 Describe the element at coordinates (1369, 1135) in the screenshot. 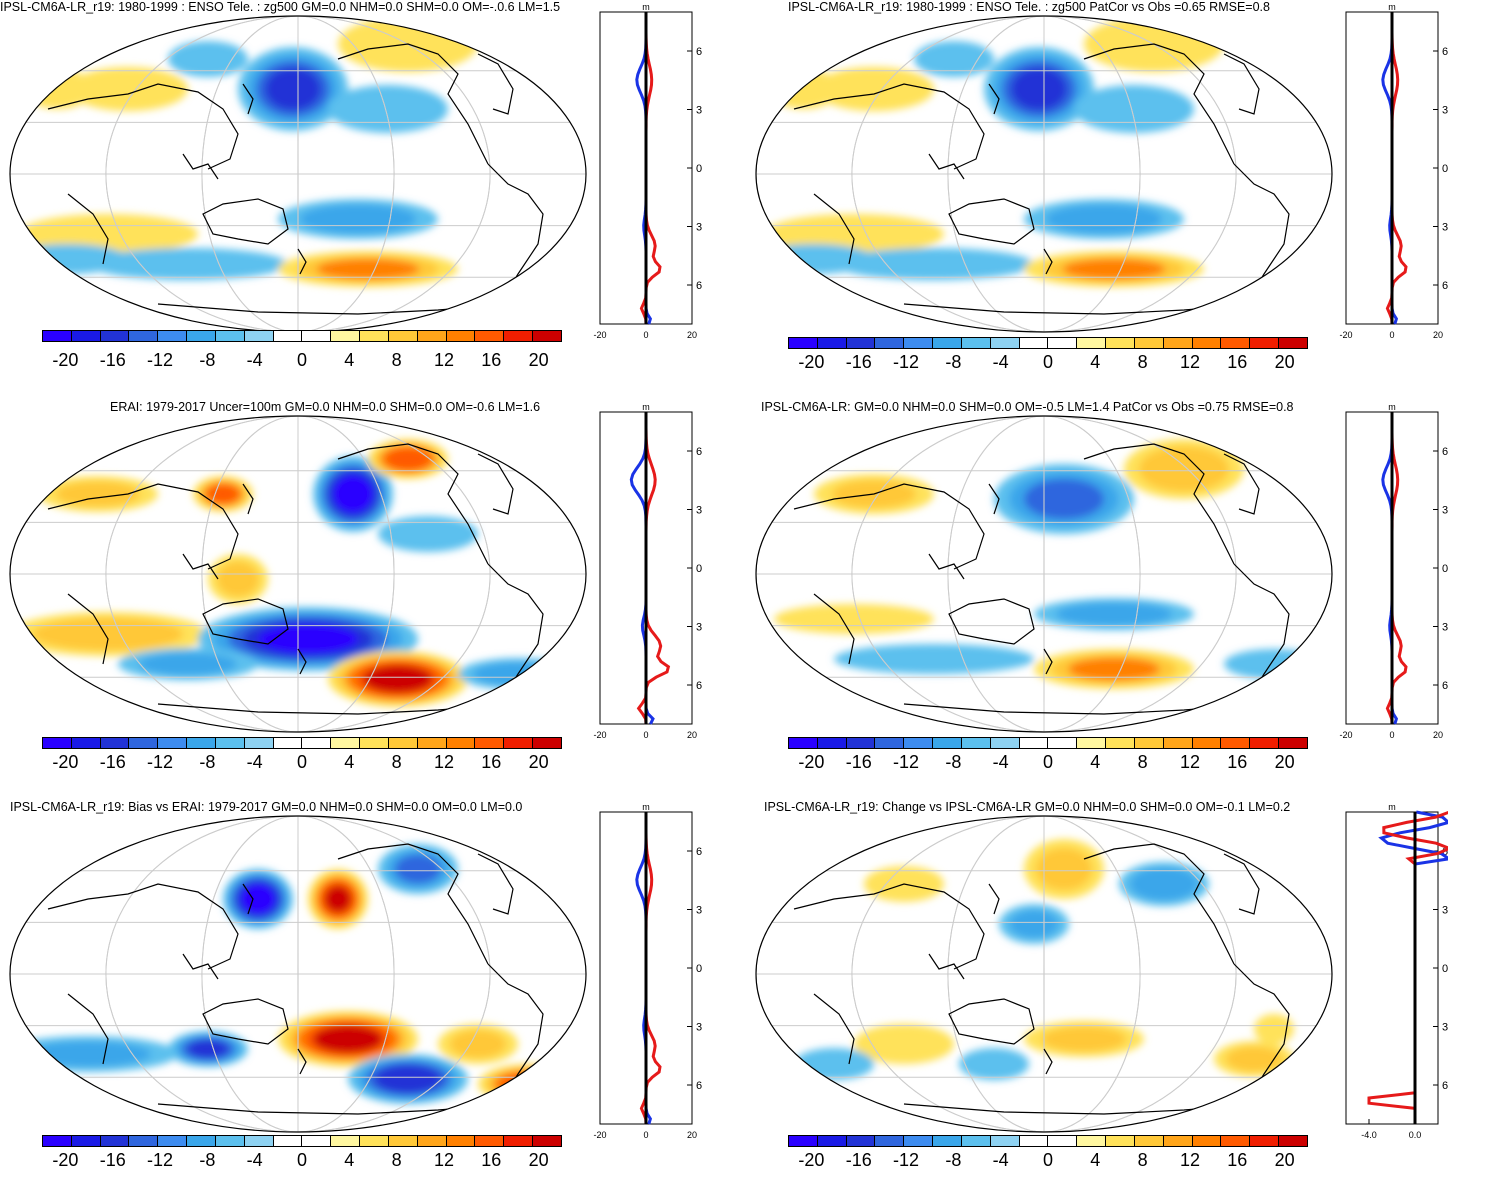

I see `x-label: -4.0` at that location.